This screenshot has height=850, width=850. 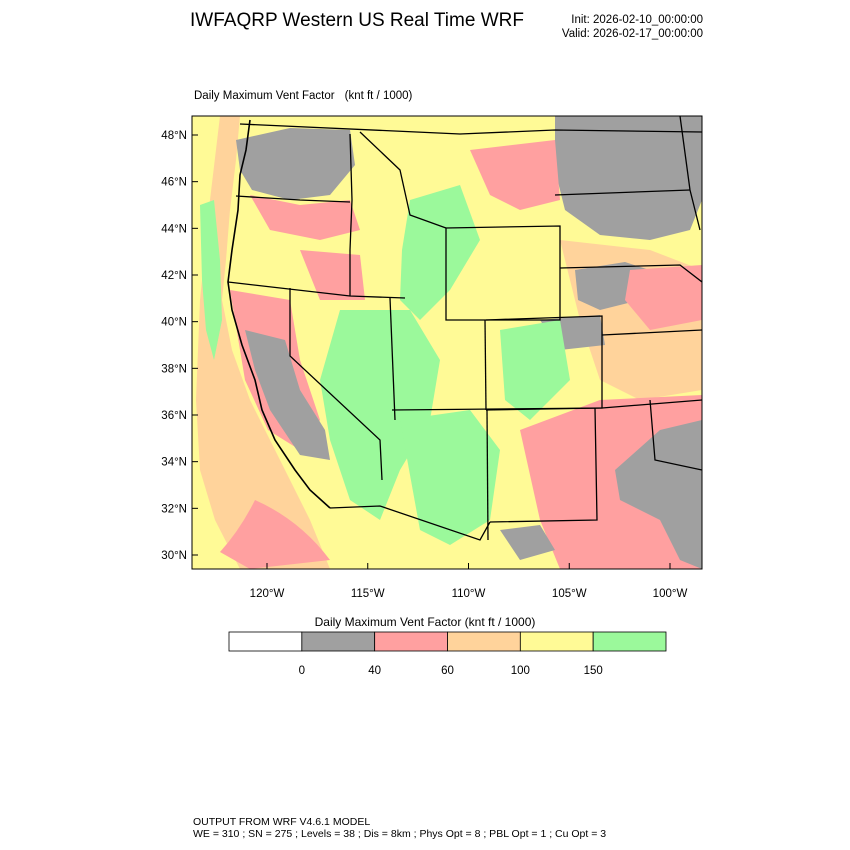 I want to click on field-units: (knt ft / 1000), so click(x=378, y=96).